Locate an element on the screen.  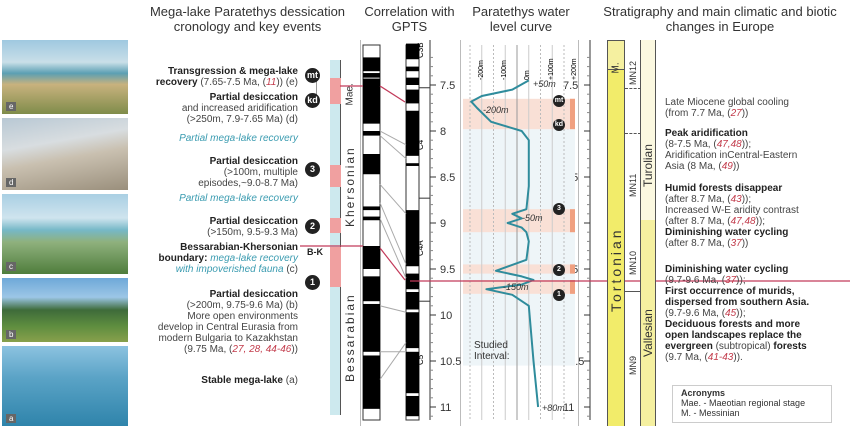
age-tick-label: 10.5 is located at coordinates (450, 362).